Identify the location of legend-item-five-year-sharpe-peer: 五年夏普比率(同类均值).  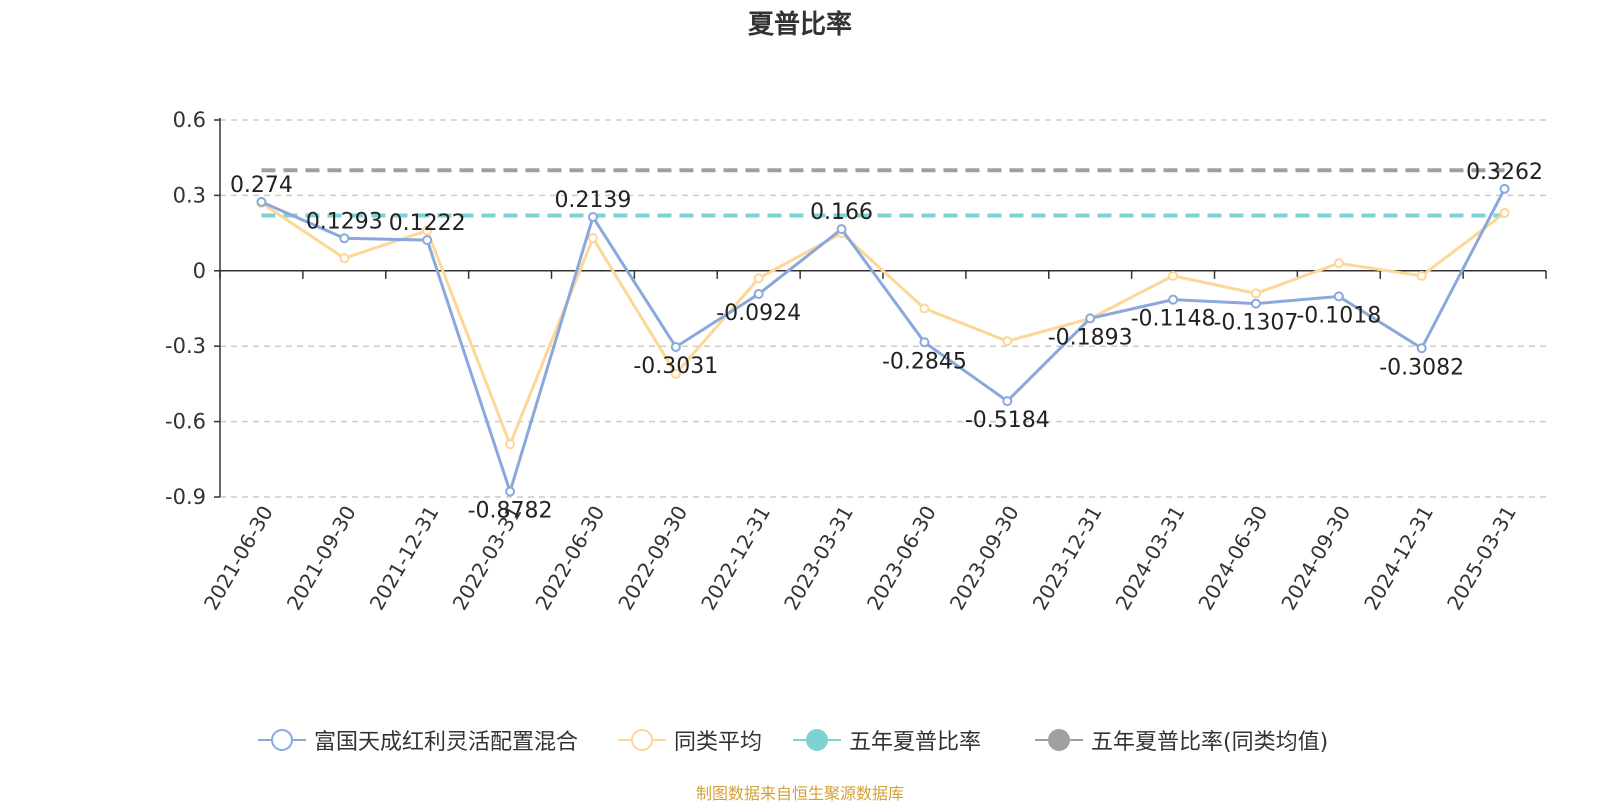
(1181, 740).